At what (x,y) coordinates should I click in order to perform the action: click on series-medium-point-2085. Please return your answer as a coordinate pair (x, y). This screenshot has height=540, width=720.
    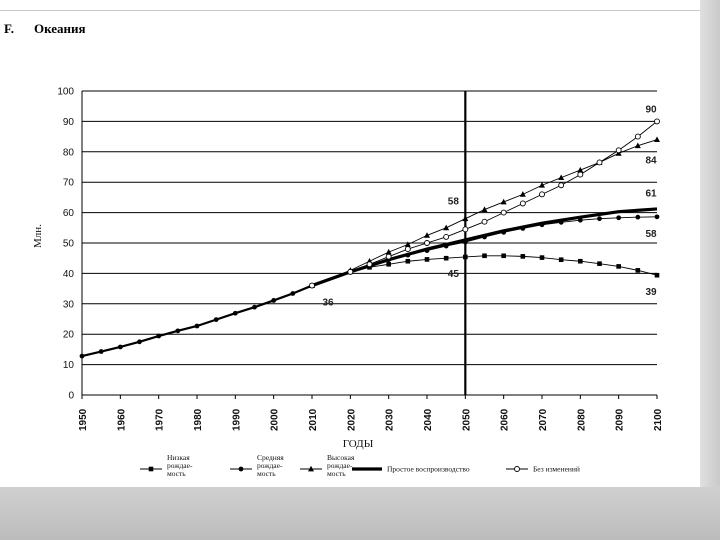
    Looking at the image, I should click on (599, 219).